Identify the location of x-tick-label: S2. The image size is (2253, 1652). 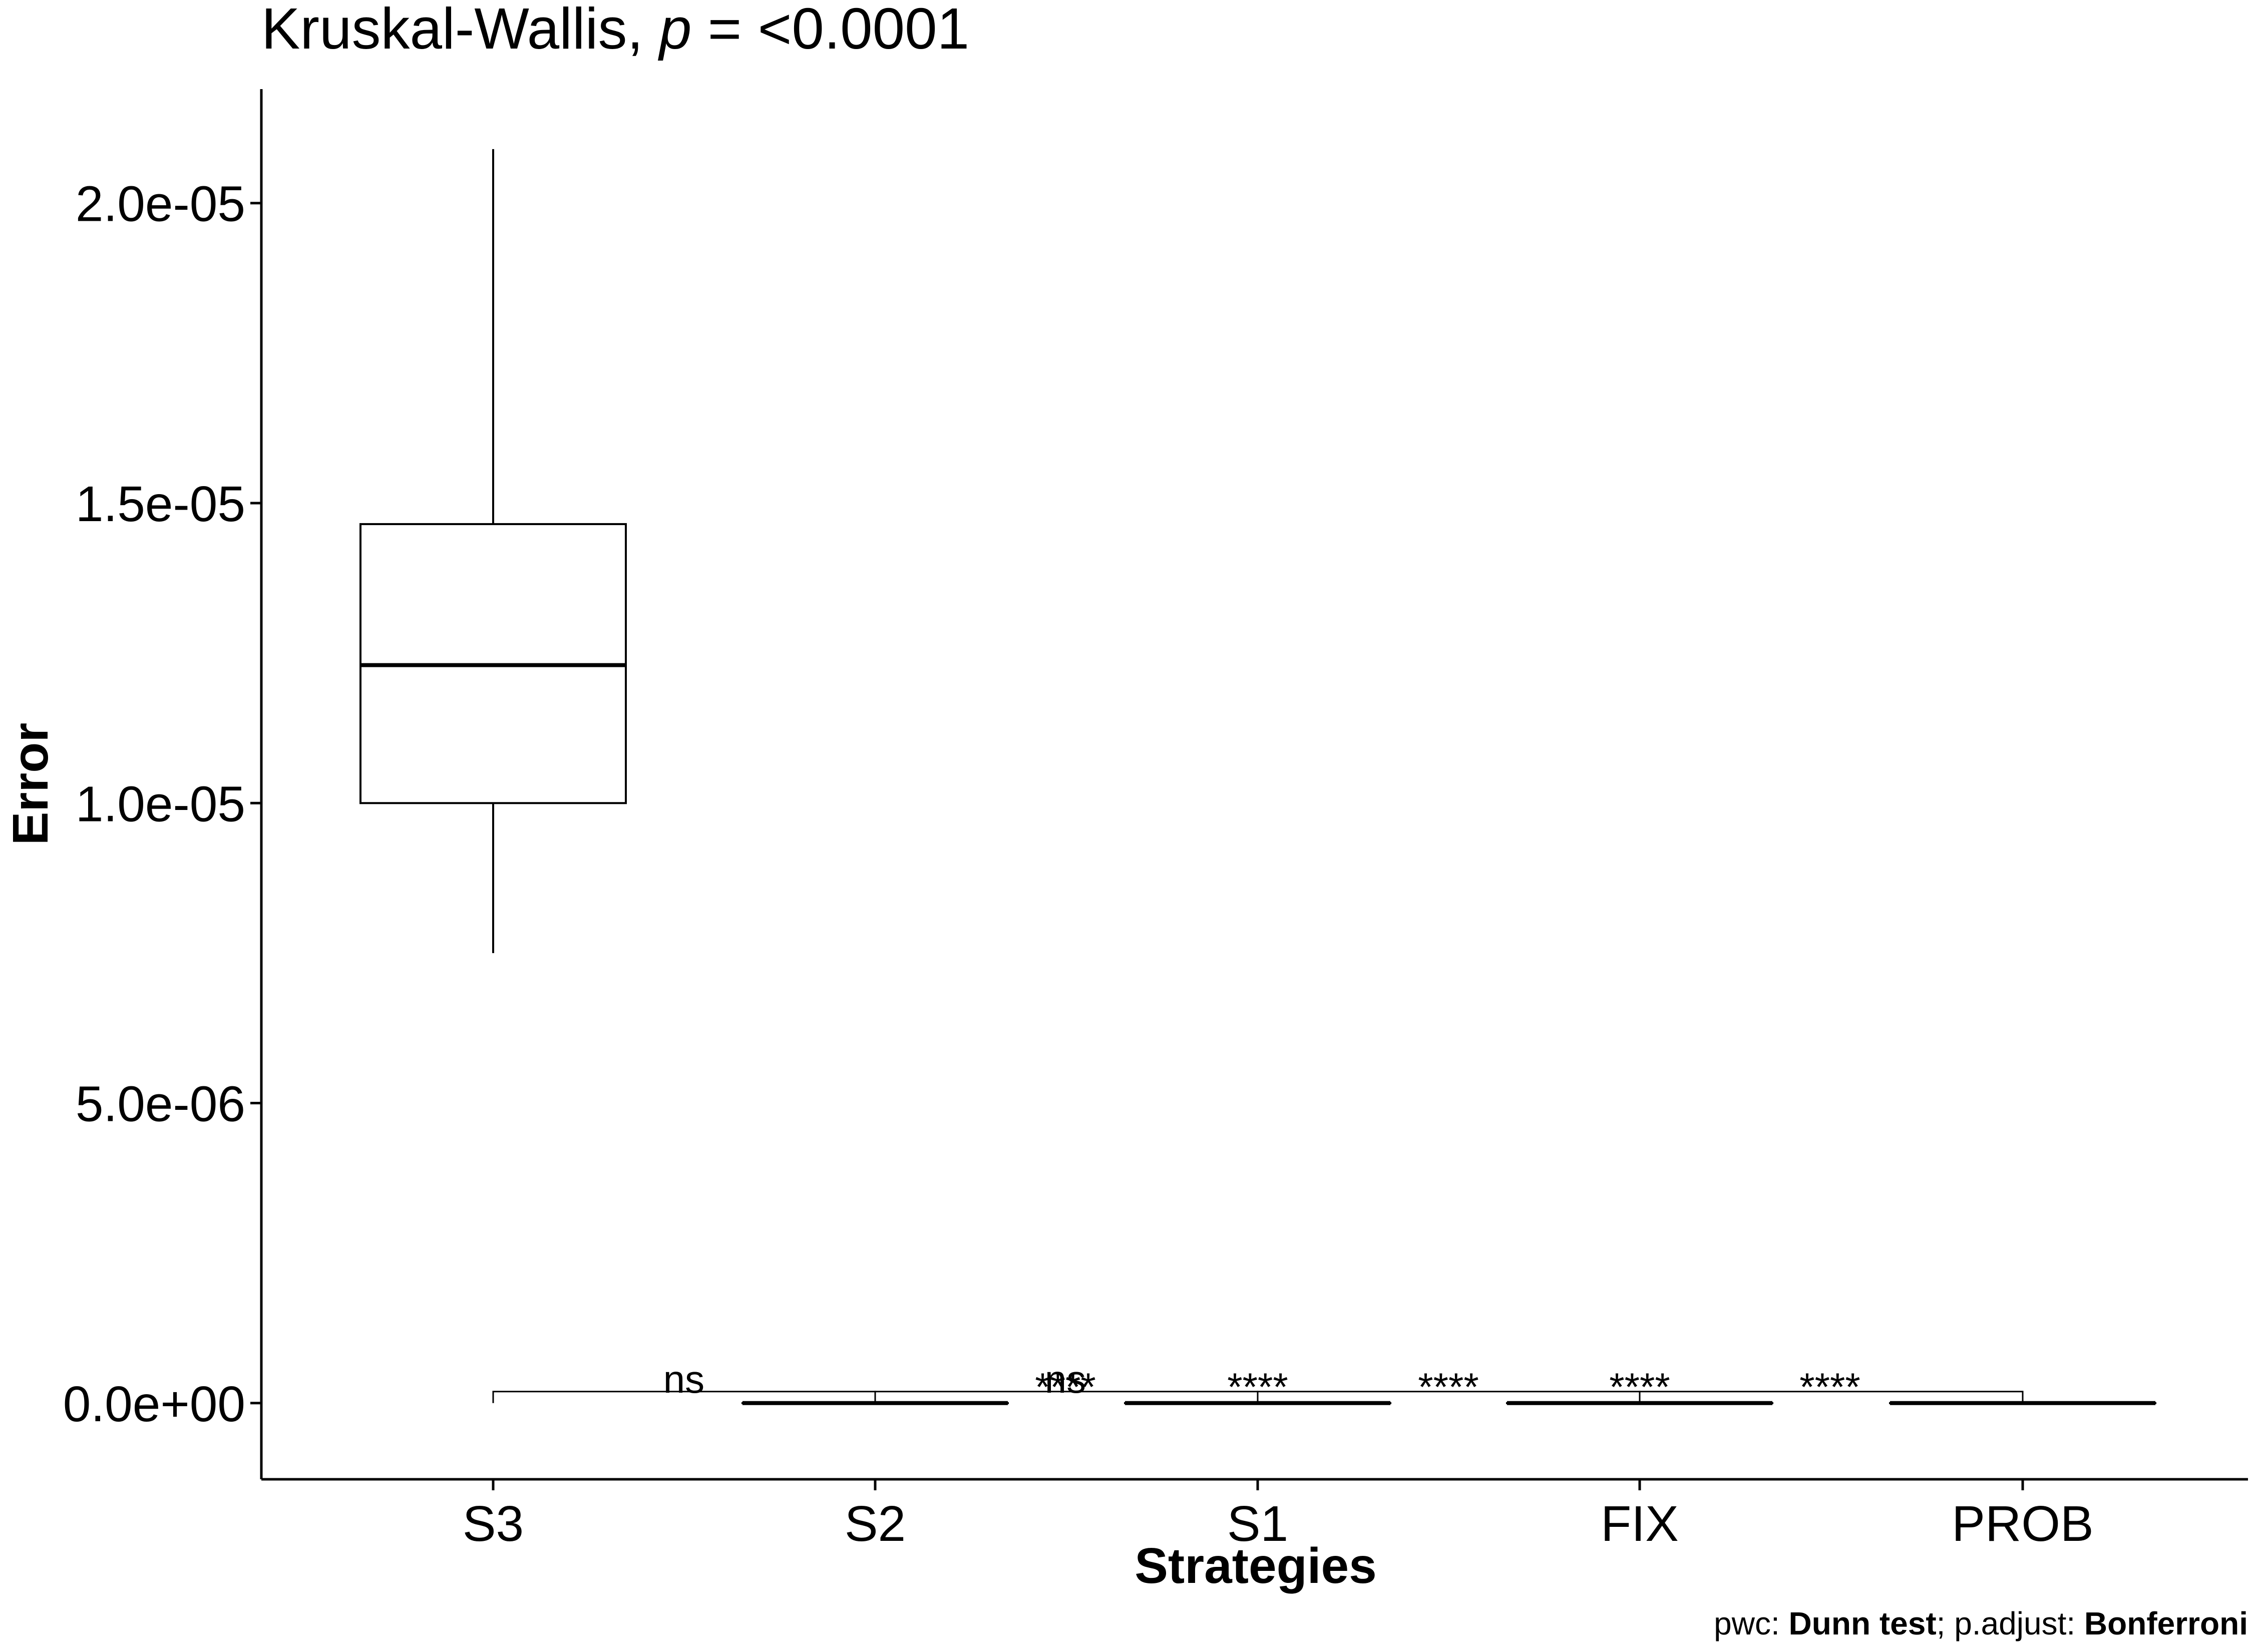
(875, 1524).